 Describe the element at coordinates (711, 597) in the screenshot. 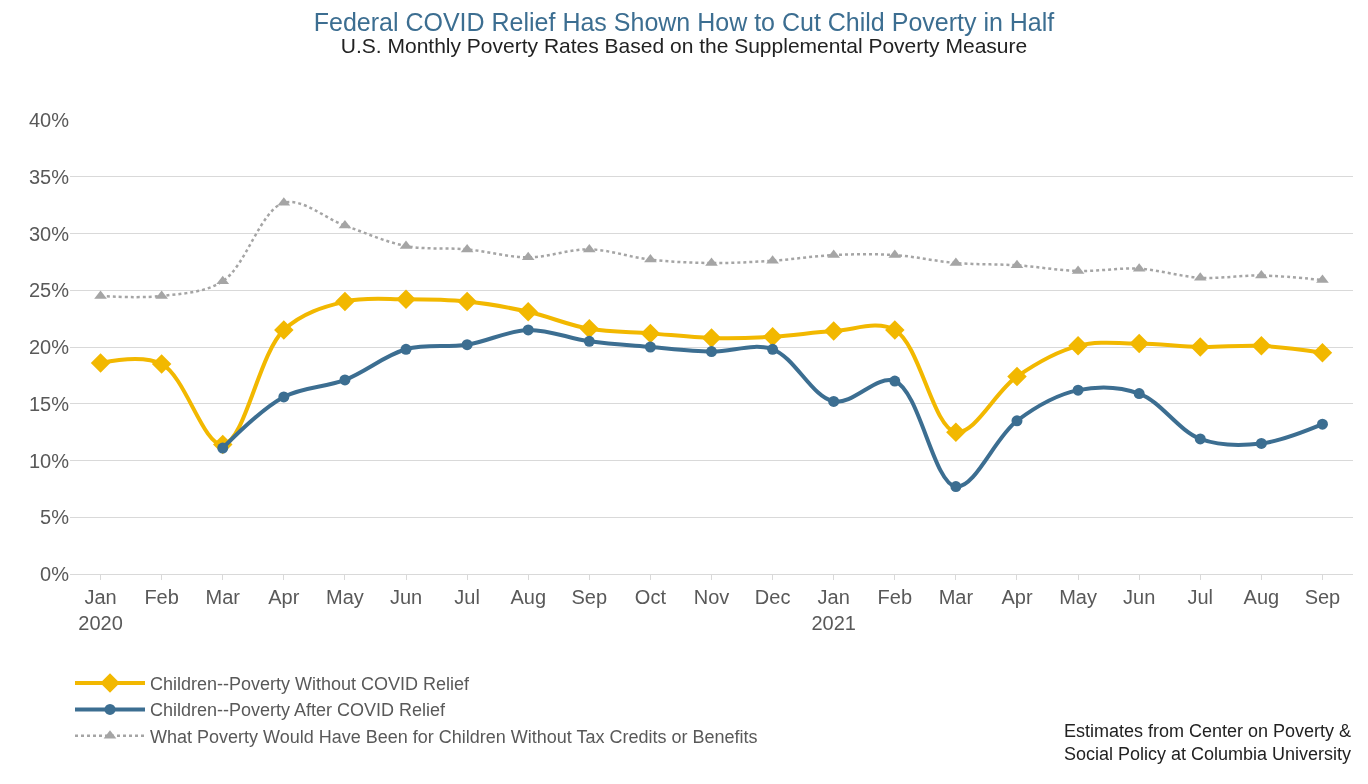

I see `x-tick-label: Nov` at that location.